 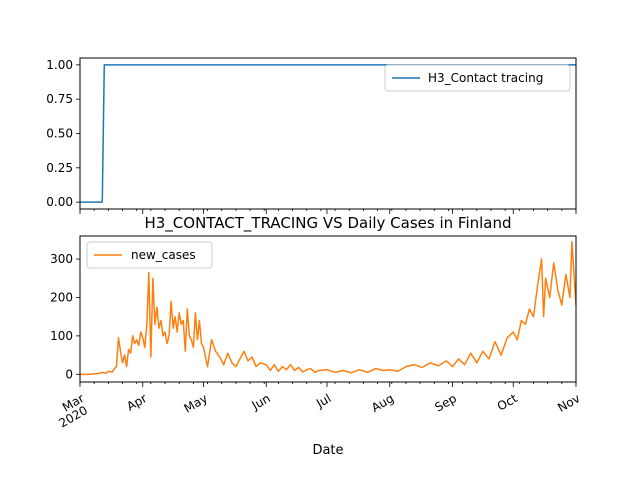 I want to click on top-legend-label: H3_Contact tracing, so click(x=485, y=78).